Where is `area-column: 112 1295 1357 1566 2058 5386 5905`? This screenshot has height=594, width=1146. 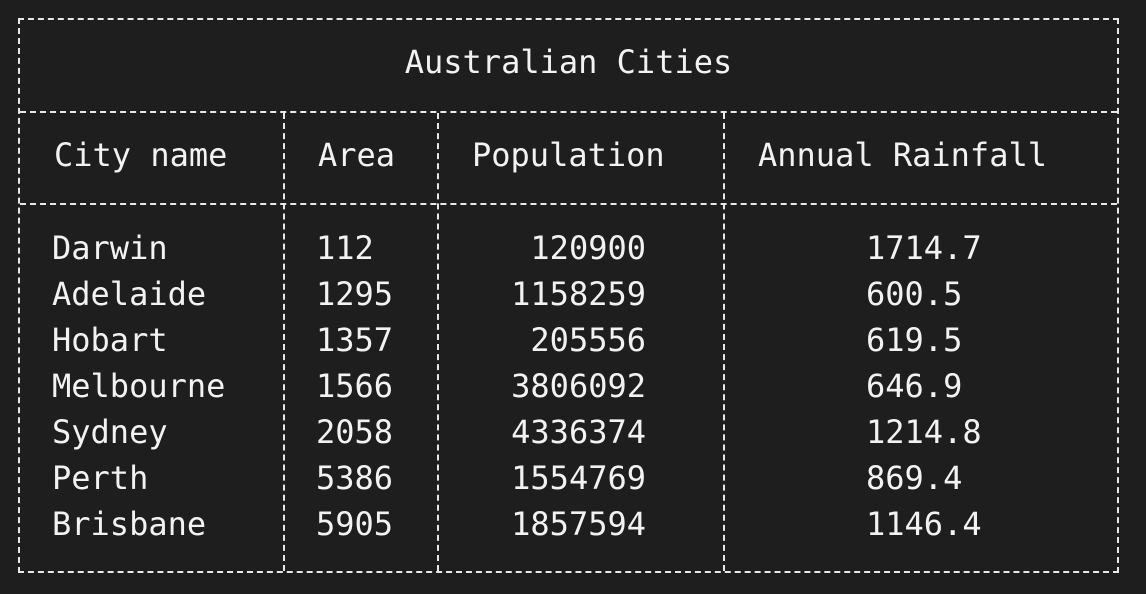
area-column: 112 1295 1357 1566 2058 5386 5905 is located at coordinates (354, 386).